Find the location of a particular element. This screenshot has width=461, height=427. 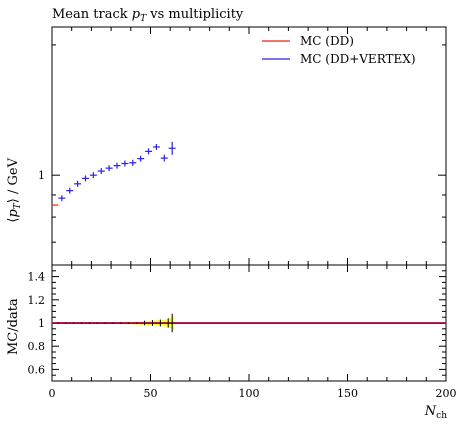

x-axis-label: Nch is located at coordinates (435, 412).